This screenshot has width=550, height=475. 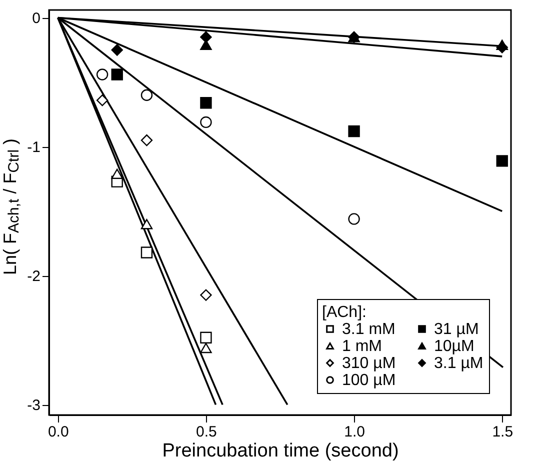 I want to click on x-tick-label: 1.0, so click(x=354, y=432).